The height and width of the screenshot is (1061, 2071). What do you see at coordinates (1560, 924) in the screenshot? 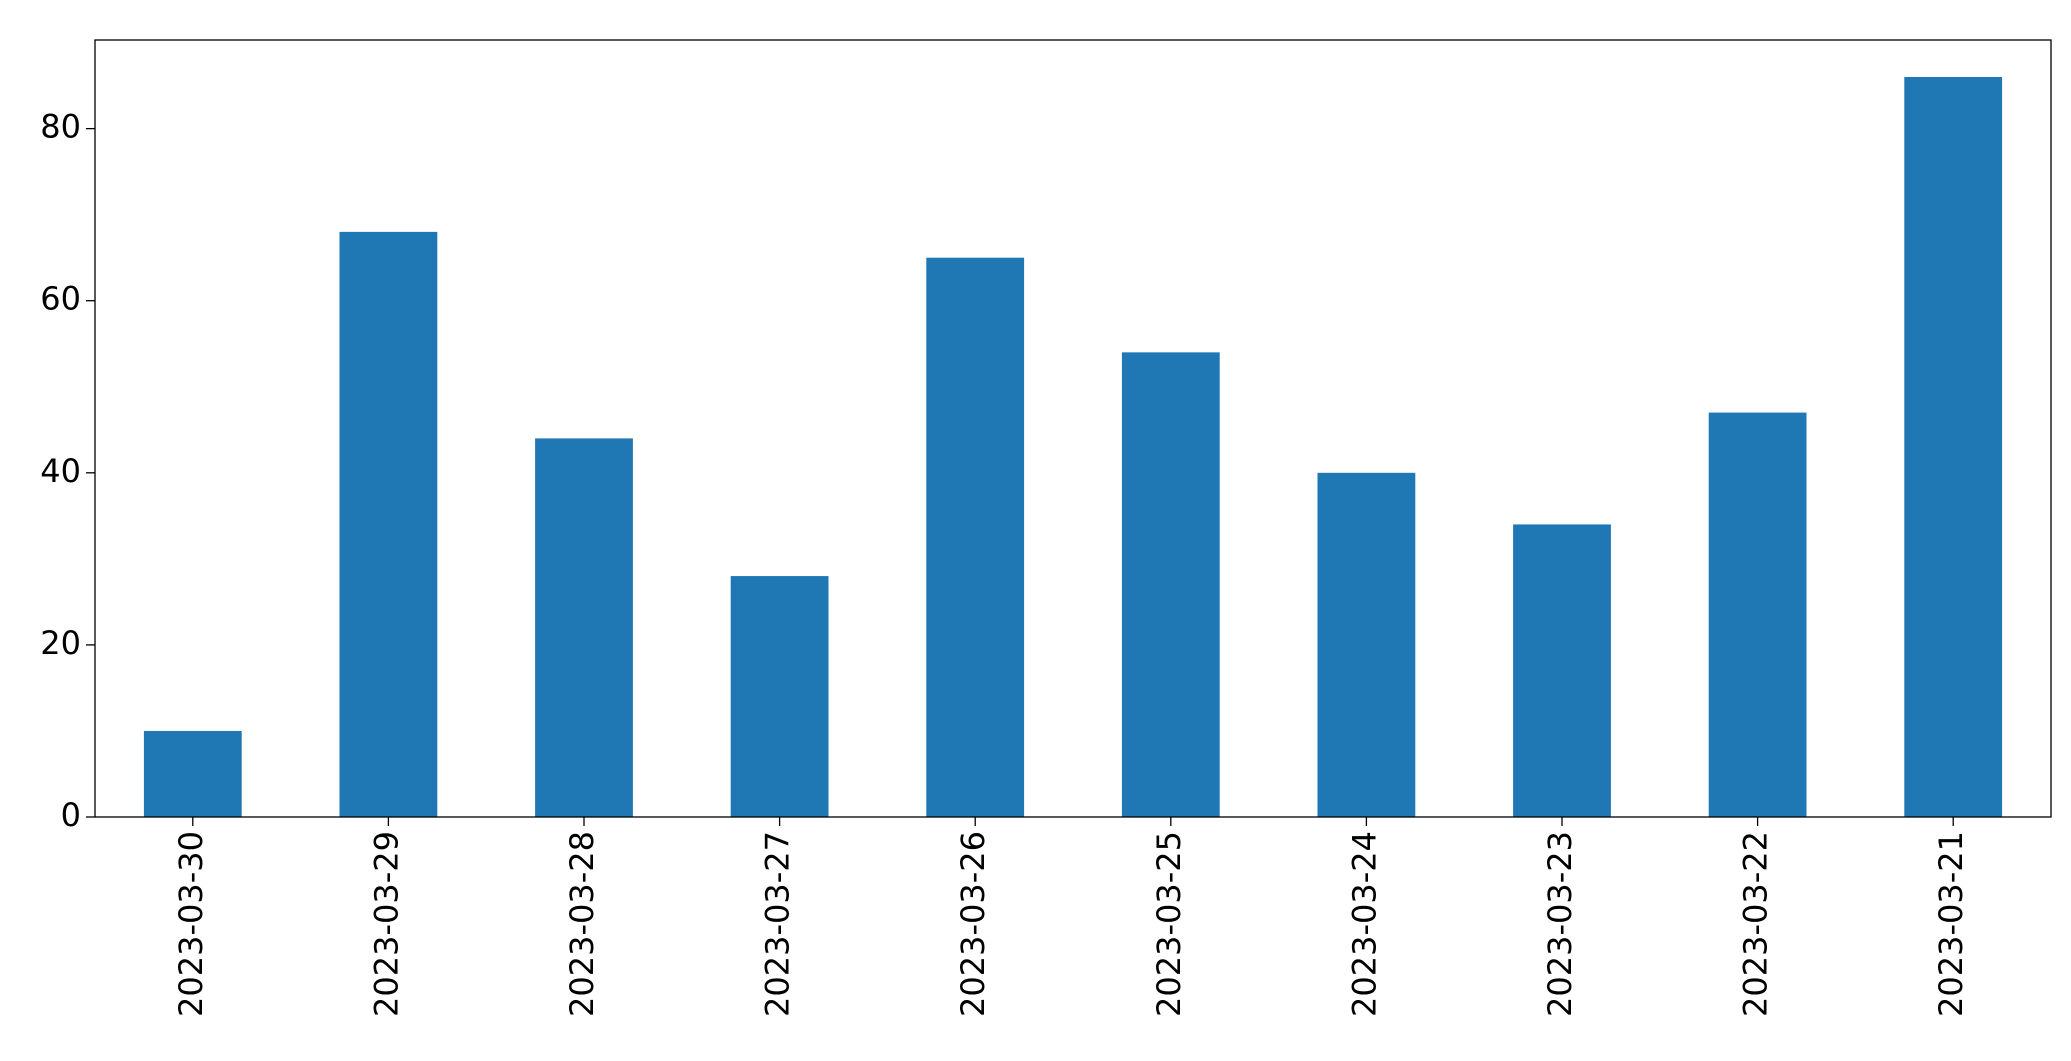
I see `x-tick-label: 2023-03-23` at bounding box center [1560, 924].